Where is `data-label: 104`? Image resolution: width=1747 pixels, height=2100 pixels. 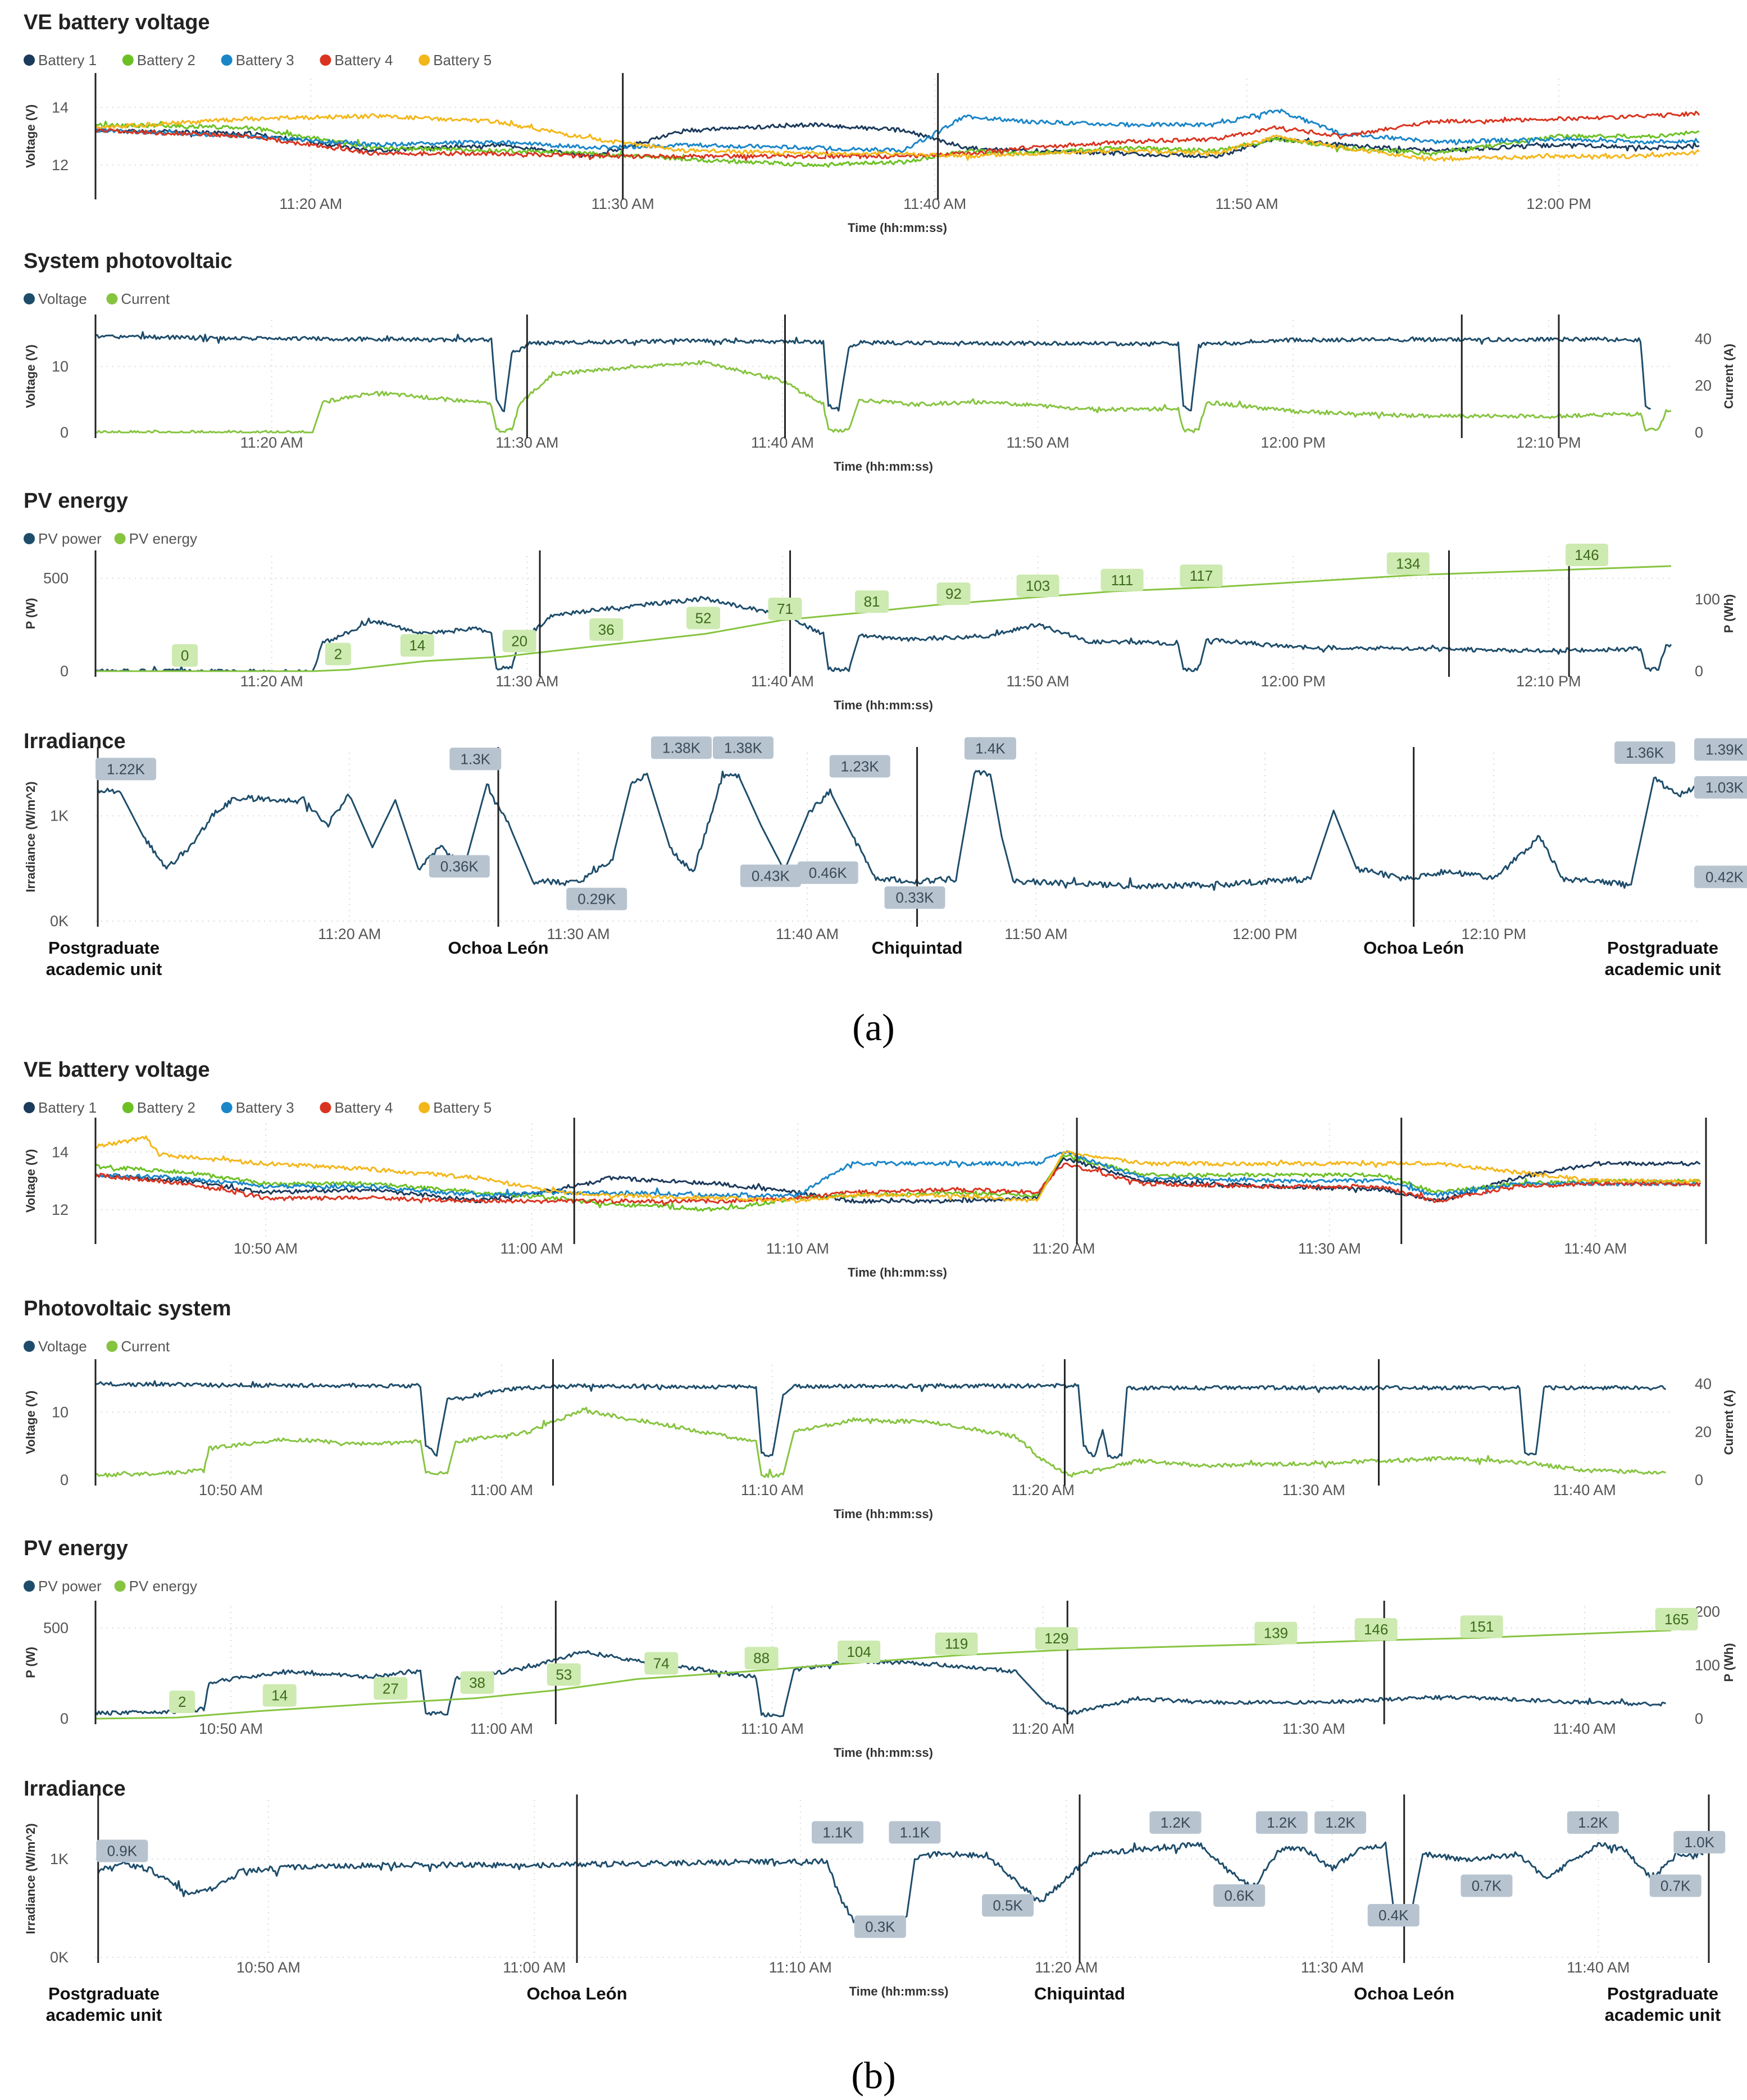
data-label: 104 is located at coordinates (859, 1651).